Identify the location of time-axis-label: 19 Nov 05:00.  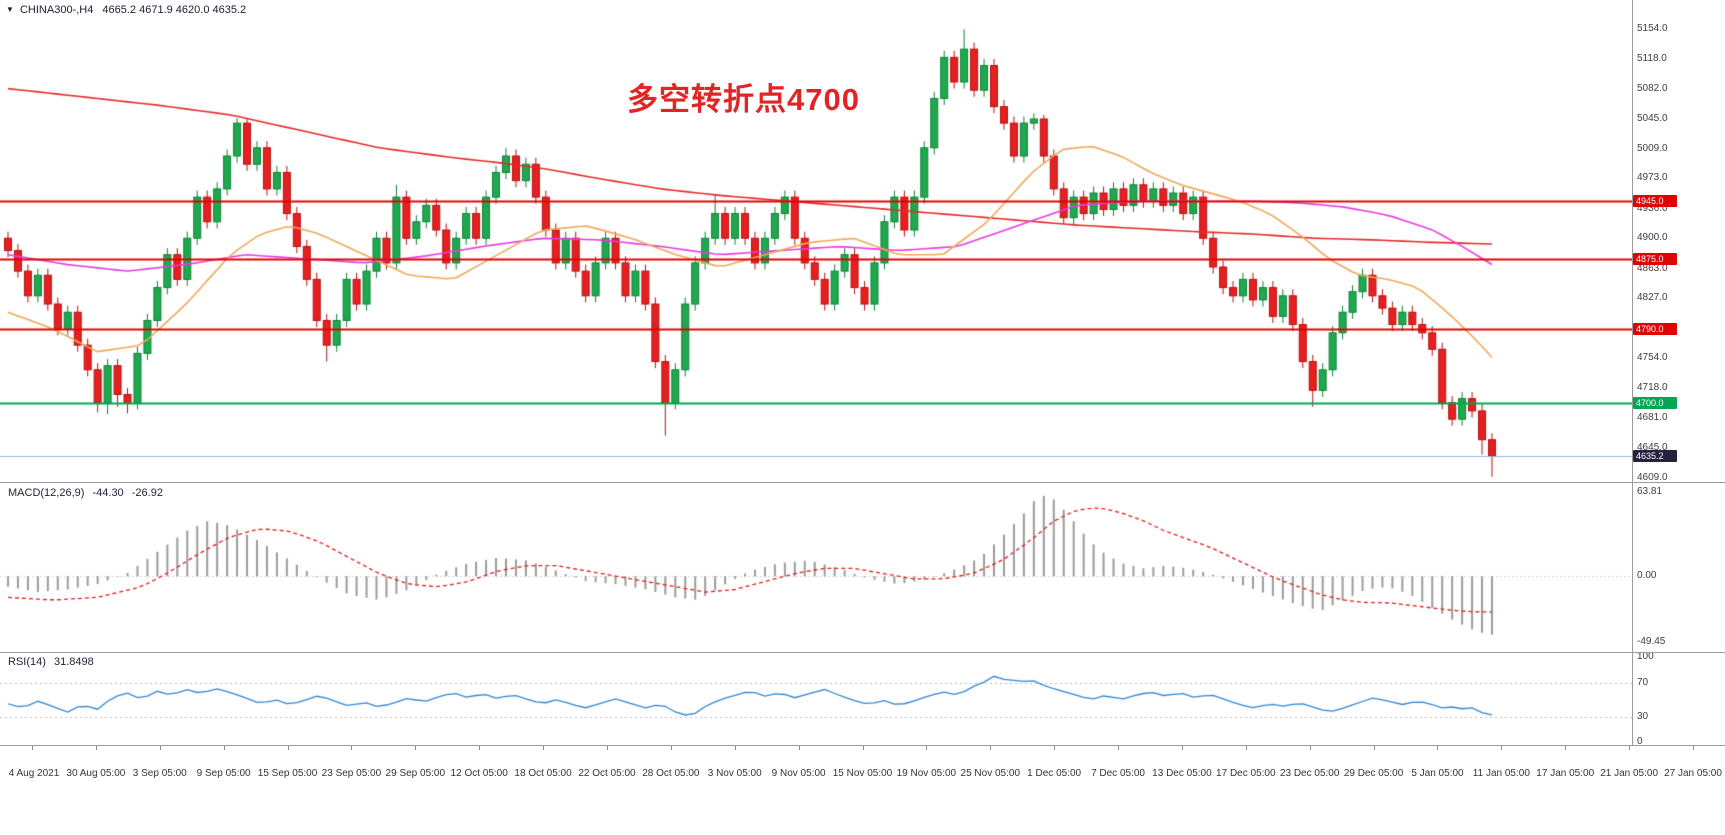
(926, 773).